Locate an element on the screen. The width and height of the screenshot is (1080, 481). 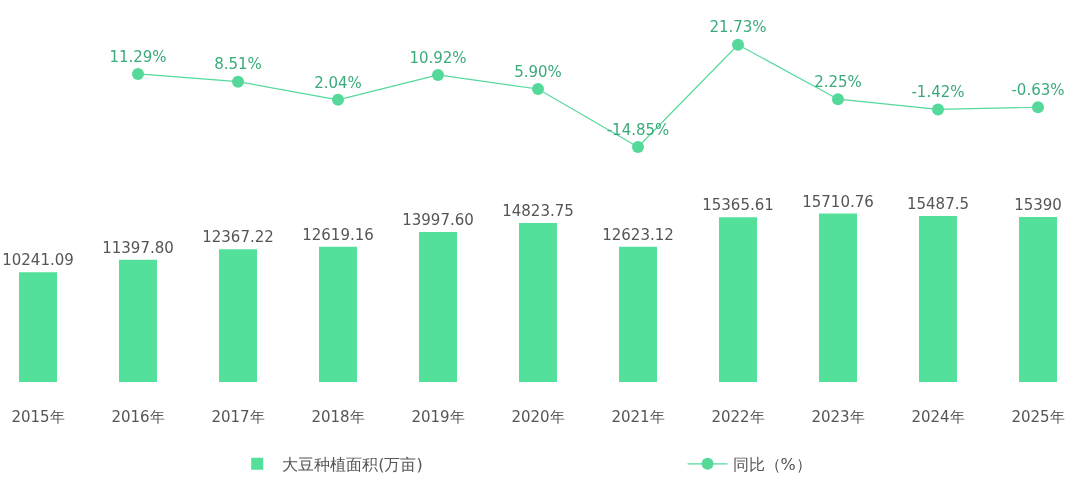
data-label: 21.73% is located at coordinates (738, 27).